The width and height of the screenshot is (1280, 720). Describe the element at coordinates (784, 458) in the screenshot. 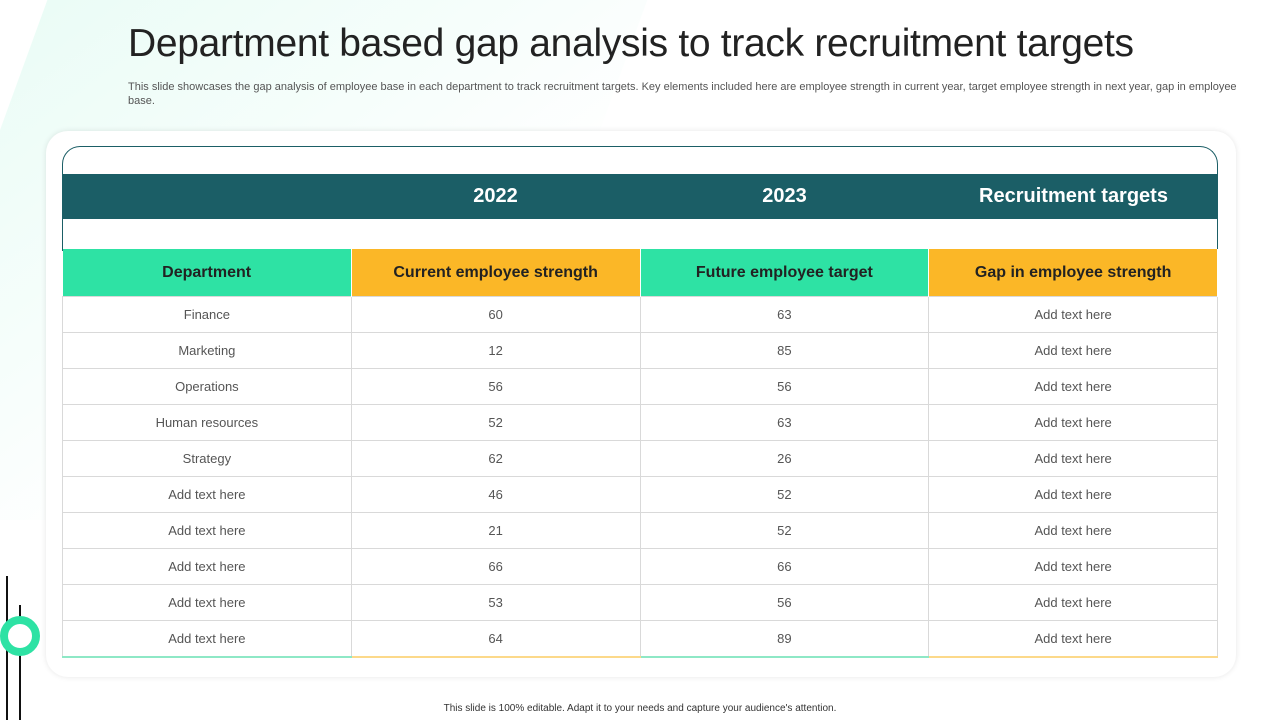

I see `future-target-cell: 26` at that location.